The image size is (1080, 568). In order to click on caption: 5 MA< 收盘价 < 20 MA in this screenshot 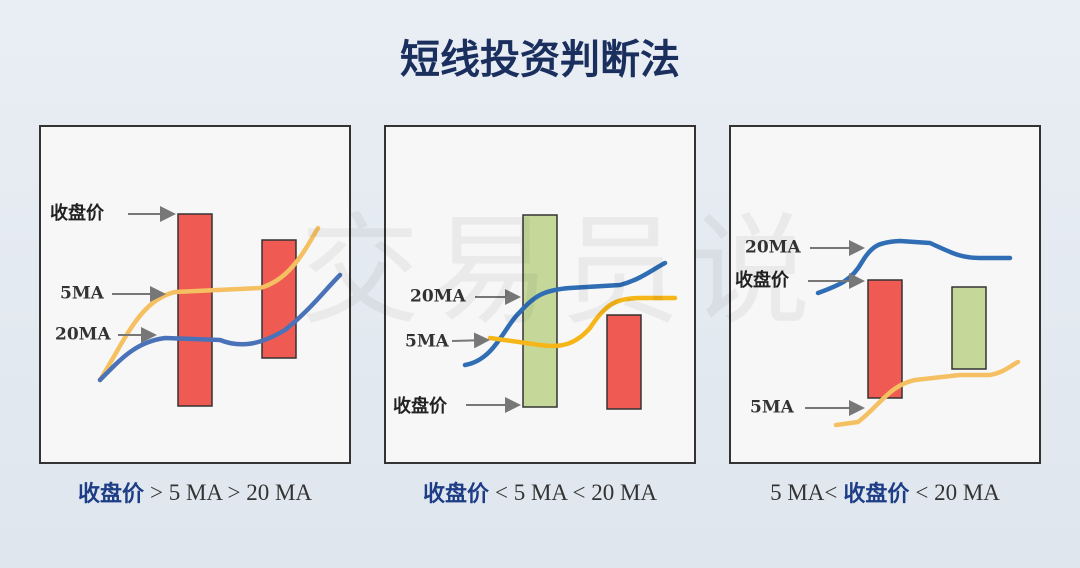, I will do `click(885, 493)`.